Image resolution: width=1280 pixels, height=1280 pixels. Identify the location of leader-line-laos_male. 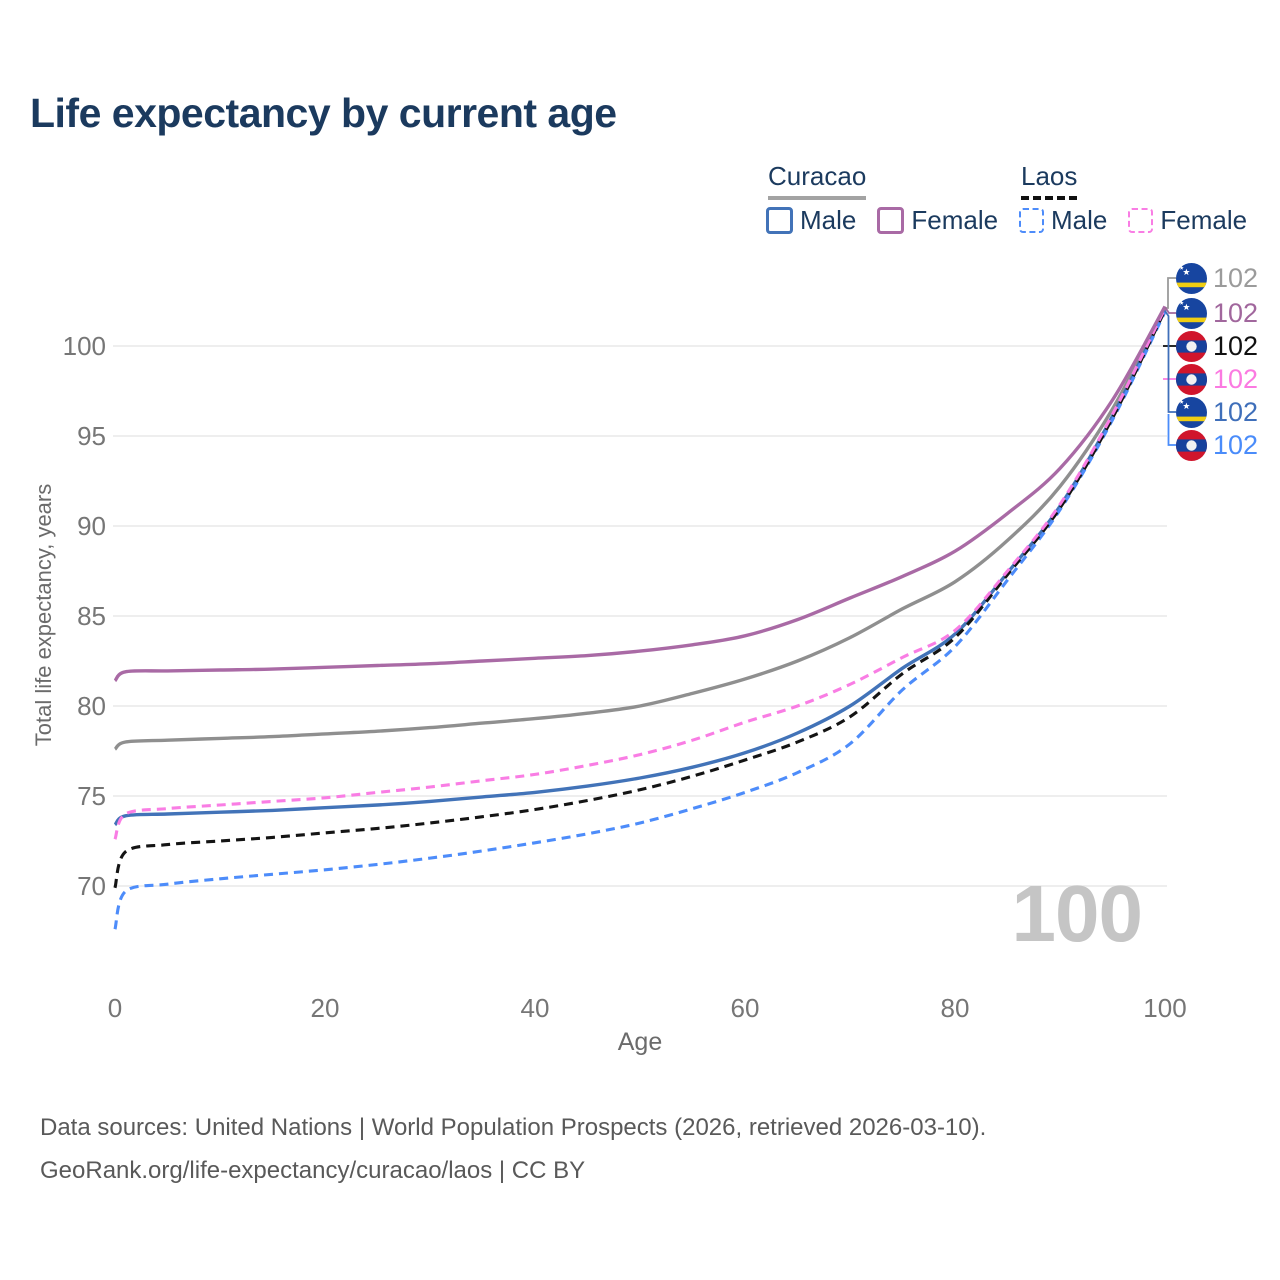
(1171, 430).